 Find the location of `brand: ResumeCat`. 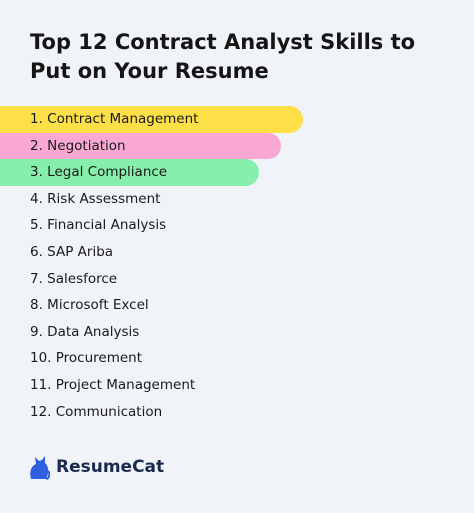

brand: ResumeCat is located at coordinates (96, 467).